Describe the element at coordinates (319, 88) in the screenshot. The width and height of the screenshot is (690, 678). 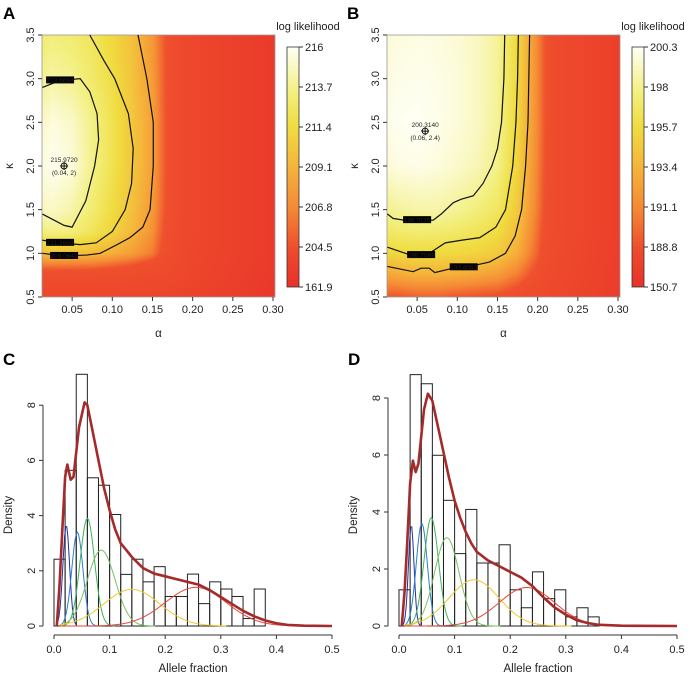
I see `colorbar-tick-label: 213.7` at that location.